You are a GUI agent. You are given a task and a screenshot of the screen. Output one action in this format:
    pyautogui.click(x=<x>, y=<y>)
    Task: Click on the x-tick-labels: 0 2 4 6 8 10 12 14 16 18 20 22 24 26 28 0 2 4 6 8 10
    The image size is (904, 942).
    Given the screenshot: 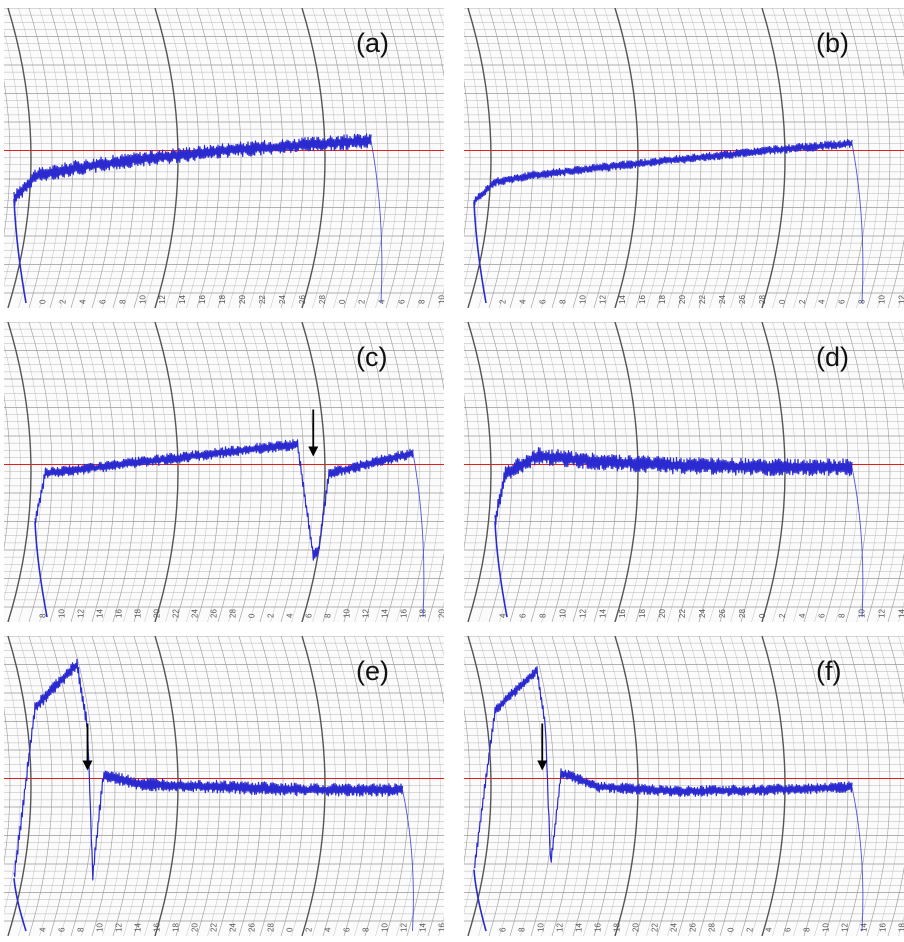 What is the action you would take?
    pyautogui.click(x=242, y=299)
    